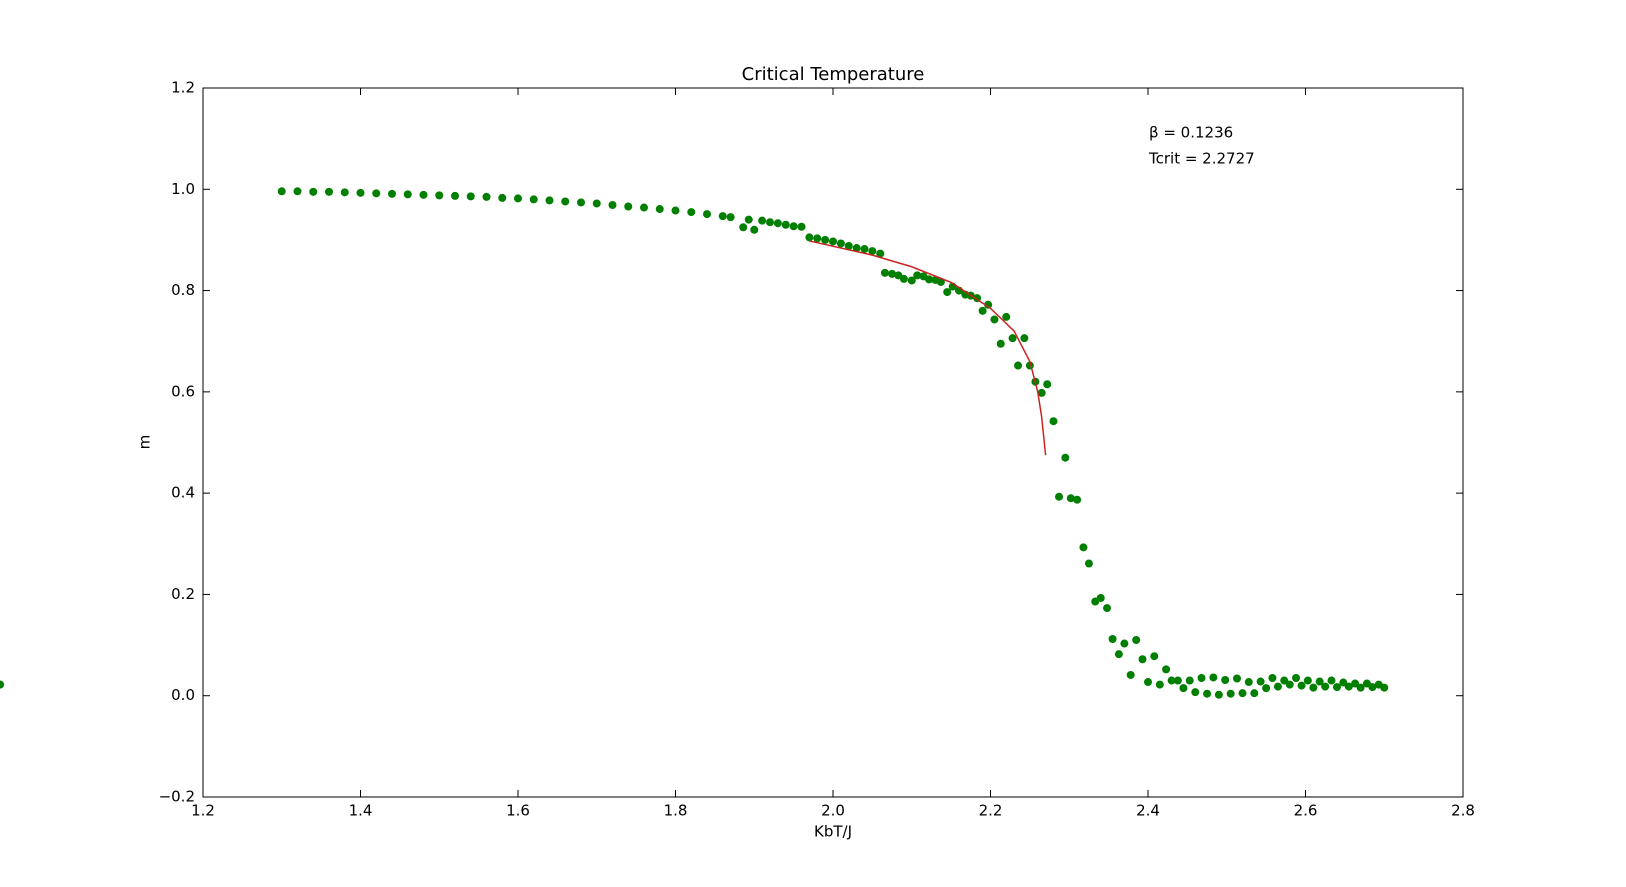 The width and height of the screenshot is (1626, 887). What do you see at coordinates (1148, 811) in the screenshot?
I see `x-tick-label: 2.4` at bounding box center [1148, 811].